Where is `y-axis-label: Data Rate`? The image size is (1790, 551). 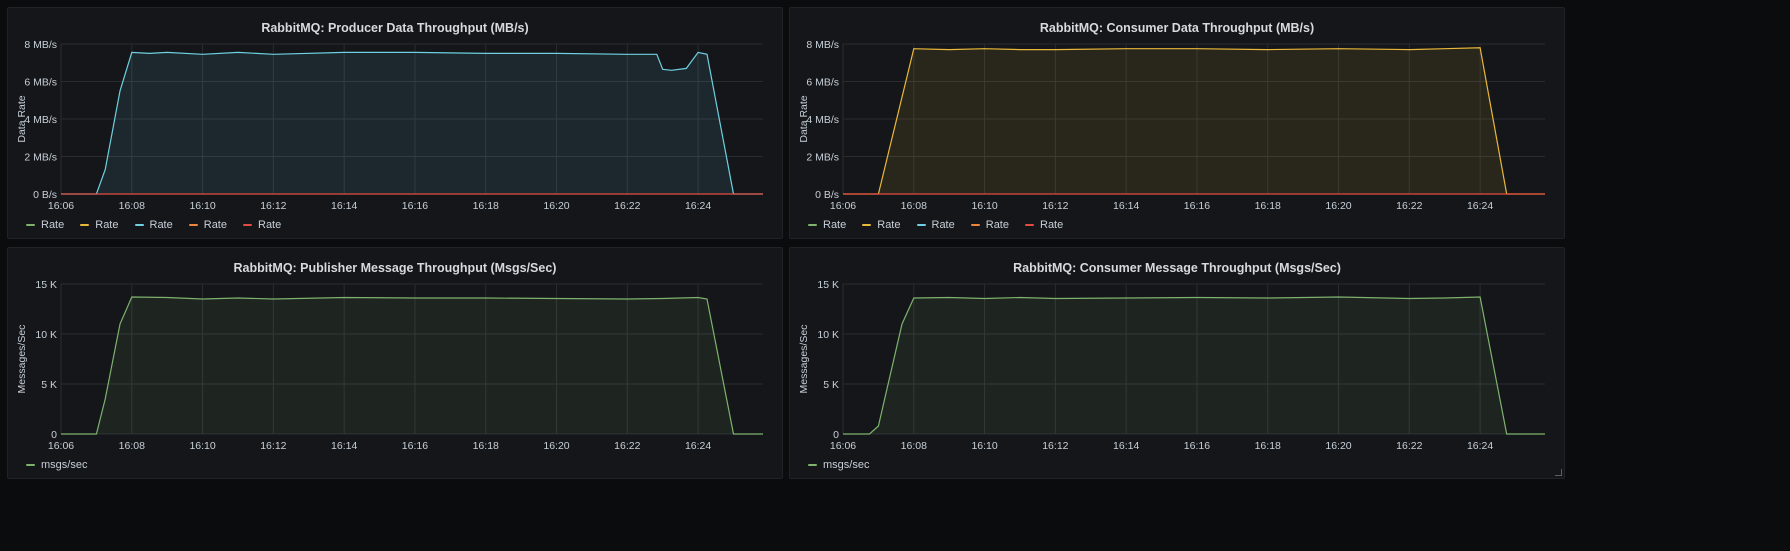
y-axis-label: Data Rate is located at coordinates (804, 118).